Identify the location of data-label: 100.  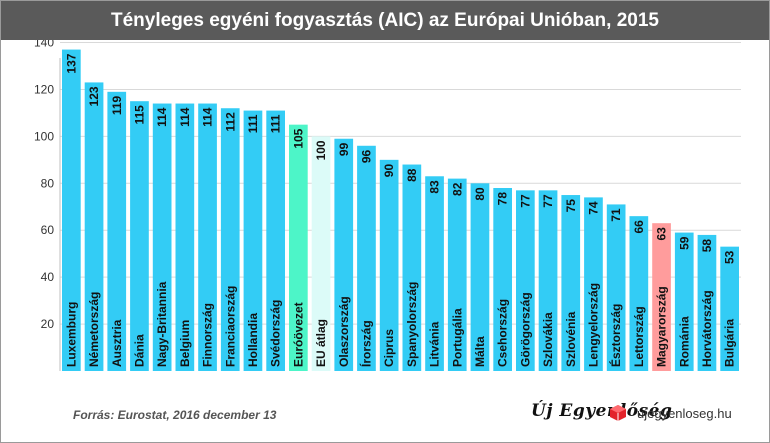
(321, 150).